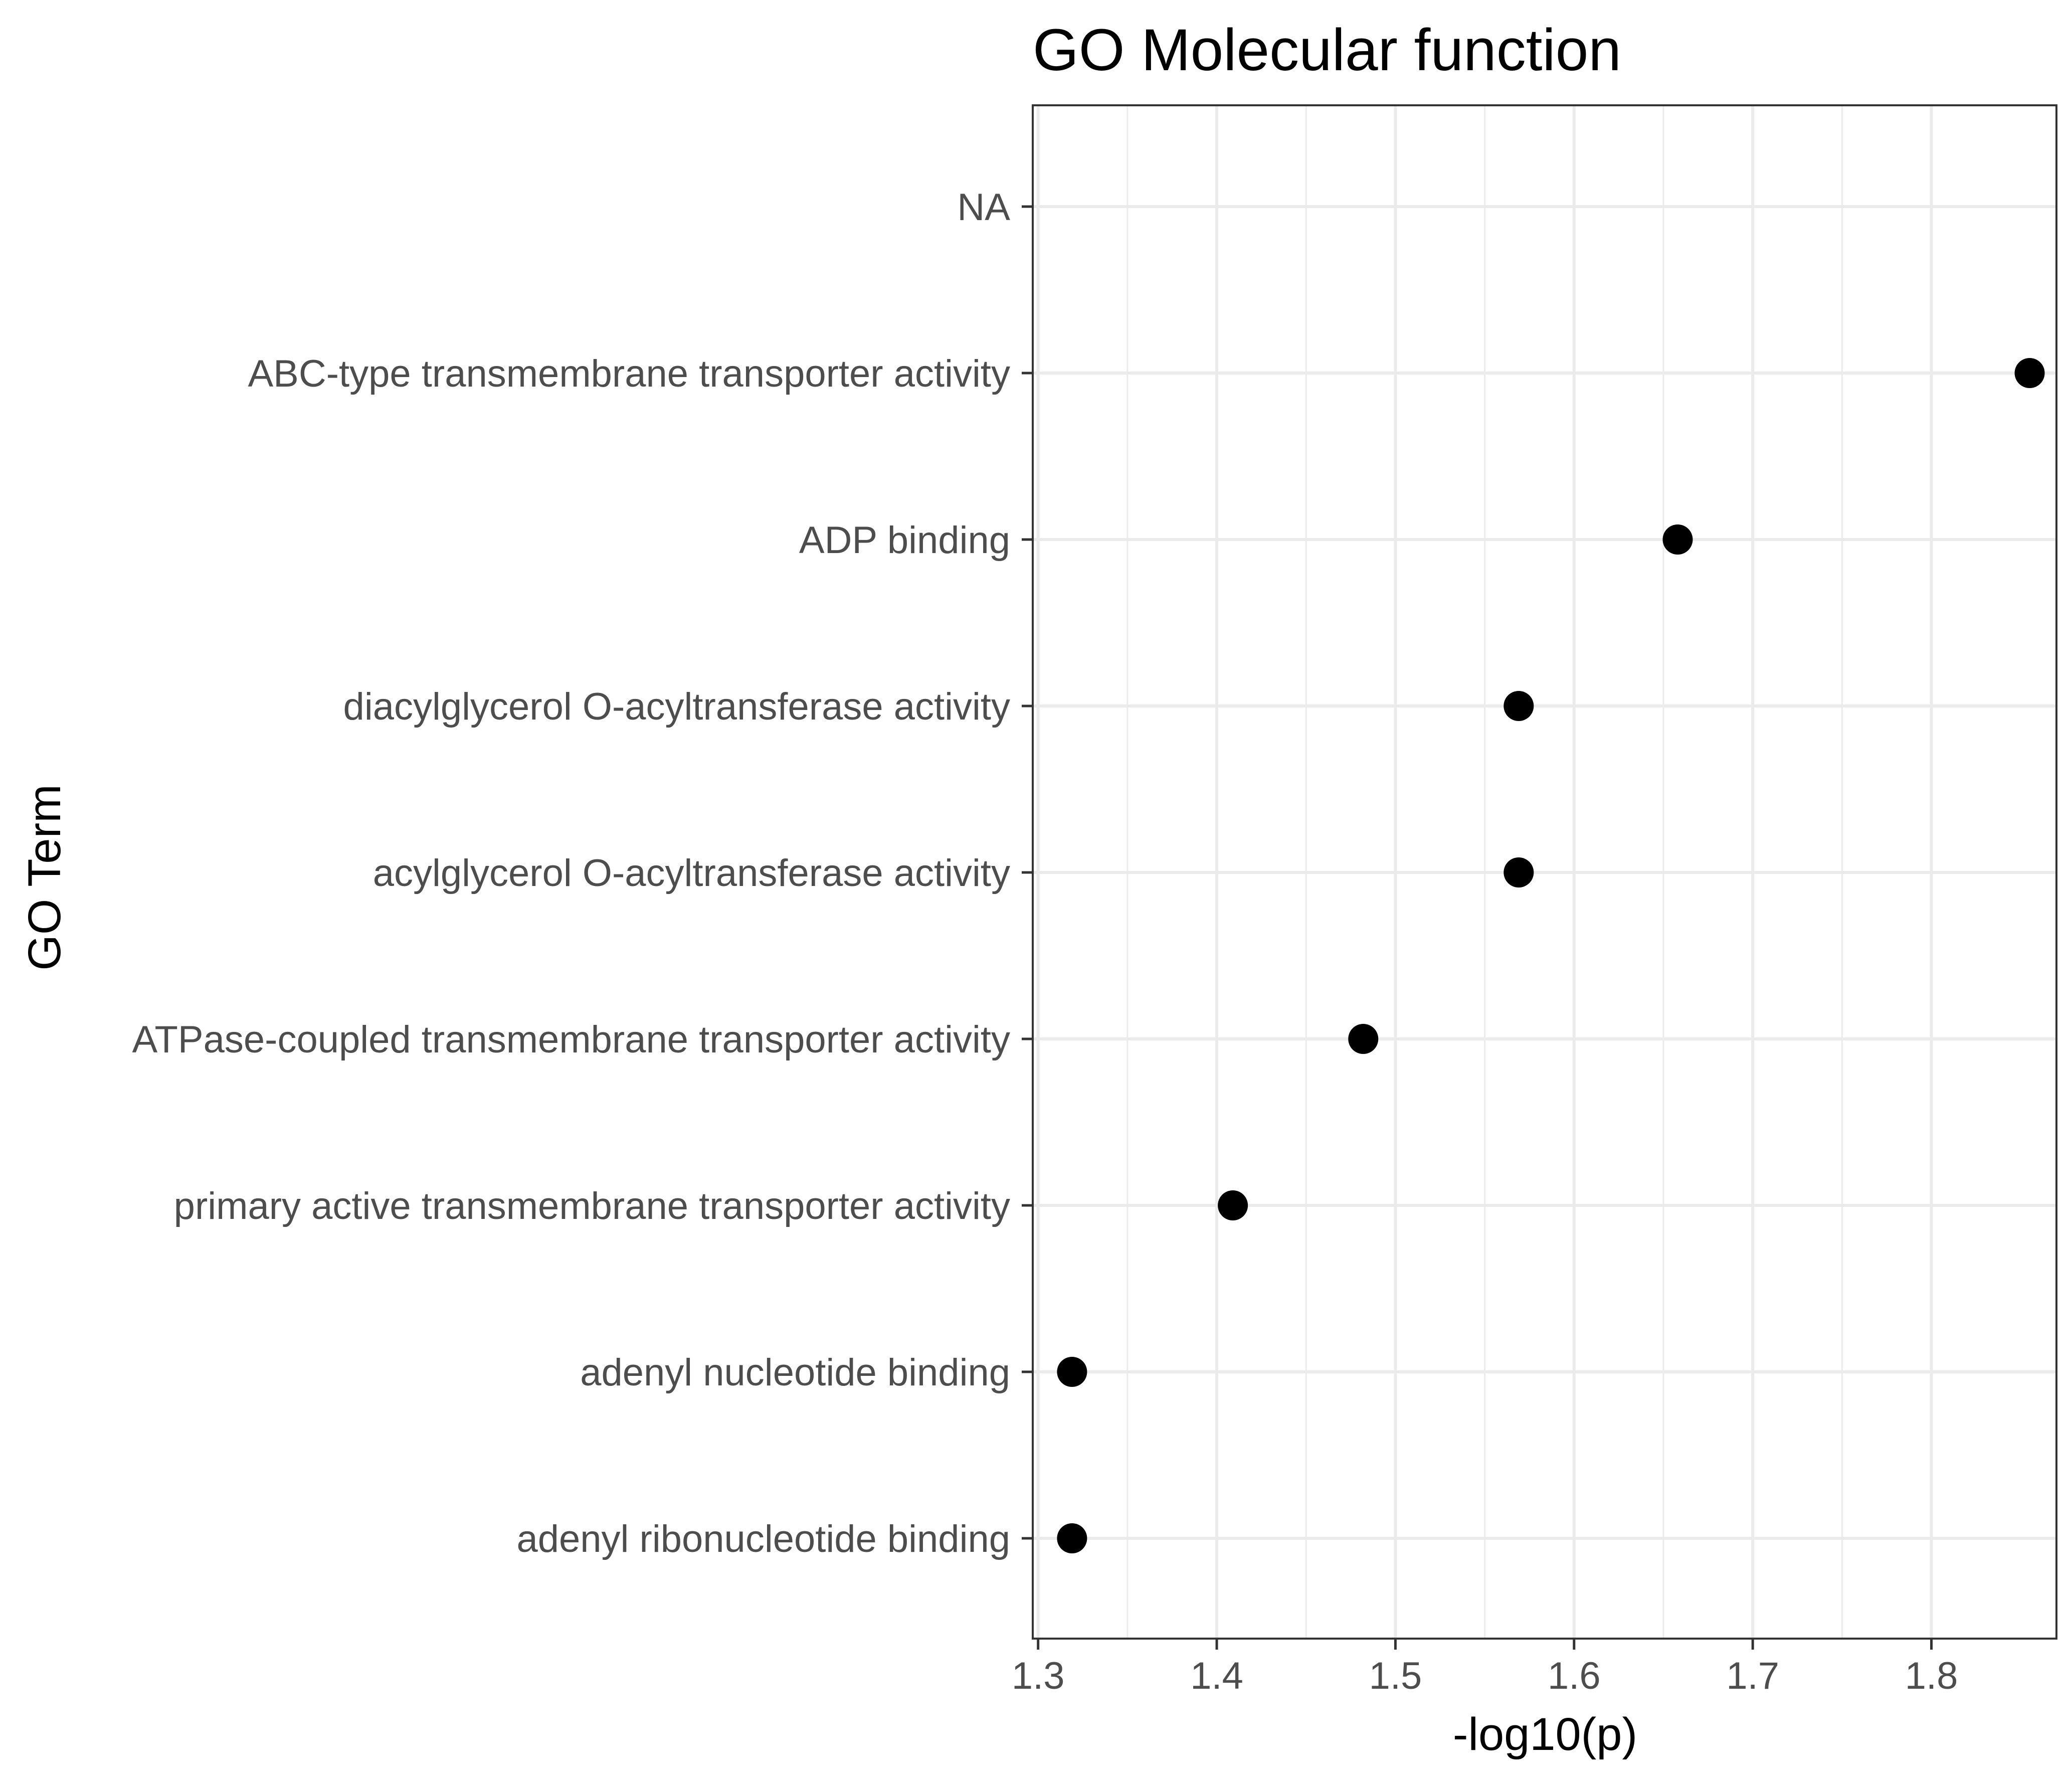 This screenshot has width=2072, height=1779. What do you see at coordinates (1574, 1676) in the screenshot?
I see `x-tick-label: 1.6` at bounding box center [1574, 1676].